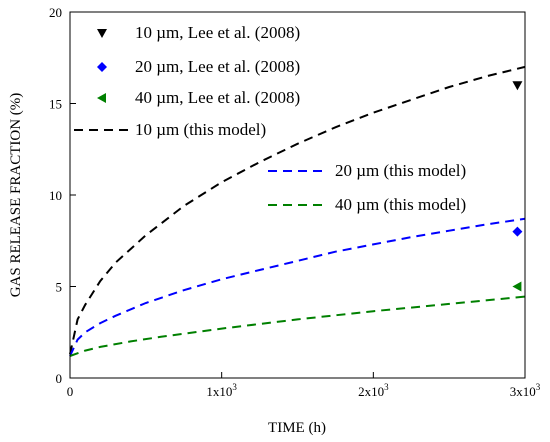 The height and width of the screenshot is (442, 550). Describe the element at coordinates (217, 66) in the screenshot. I see `legend-label: 20 µm, Lee et al. (2008)` at that location.